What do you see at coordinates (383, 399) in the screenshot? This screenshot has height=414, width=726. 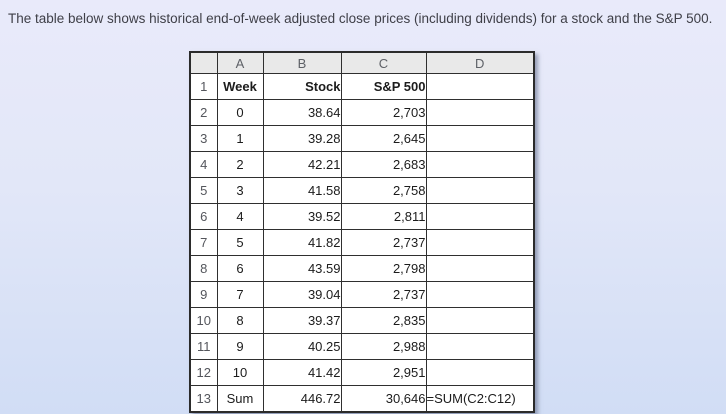 I see `cell-sp500-sum: 30,646` at bounding box center [383, 399].